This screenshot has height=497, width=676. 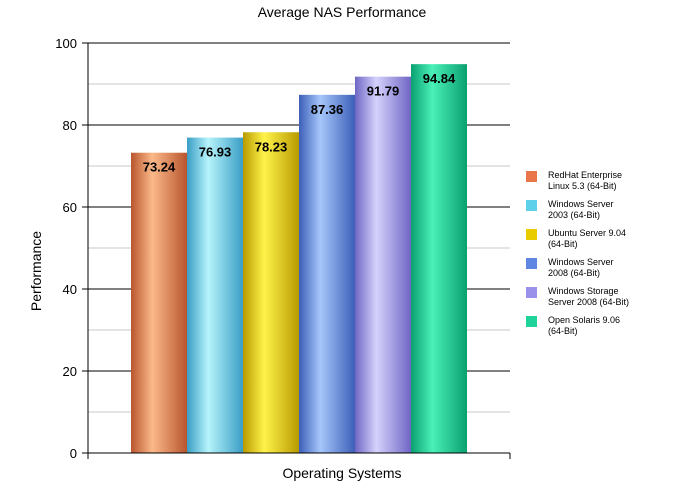 What do you see at coordinates (581, 209) in the screenshot?
I see `legend-entry-label: Windows Server 2003 (64-Bit)` at bounding box center [581, 209].